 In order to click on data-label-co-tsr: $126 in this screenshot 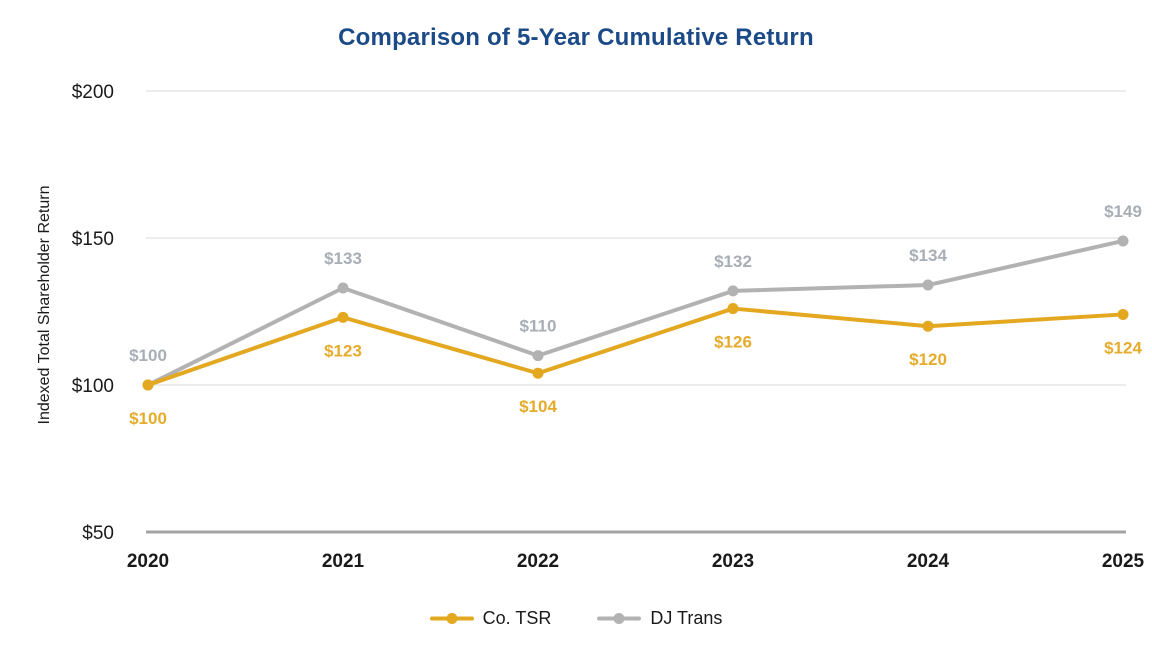, I will do `click(733, 342)`.